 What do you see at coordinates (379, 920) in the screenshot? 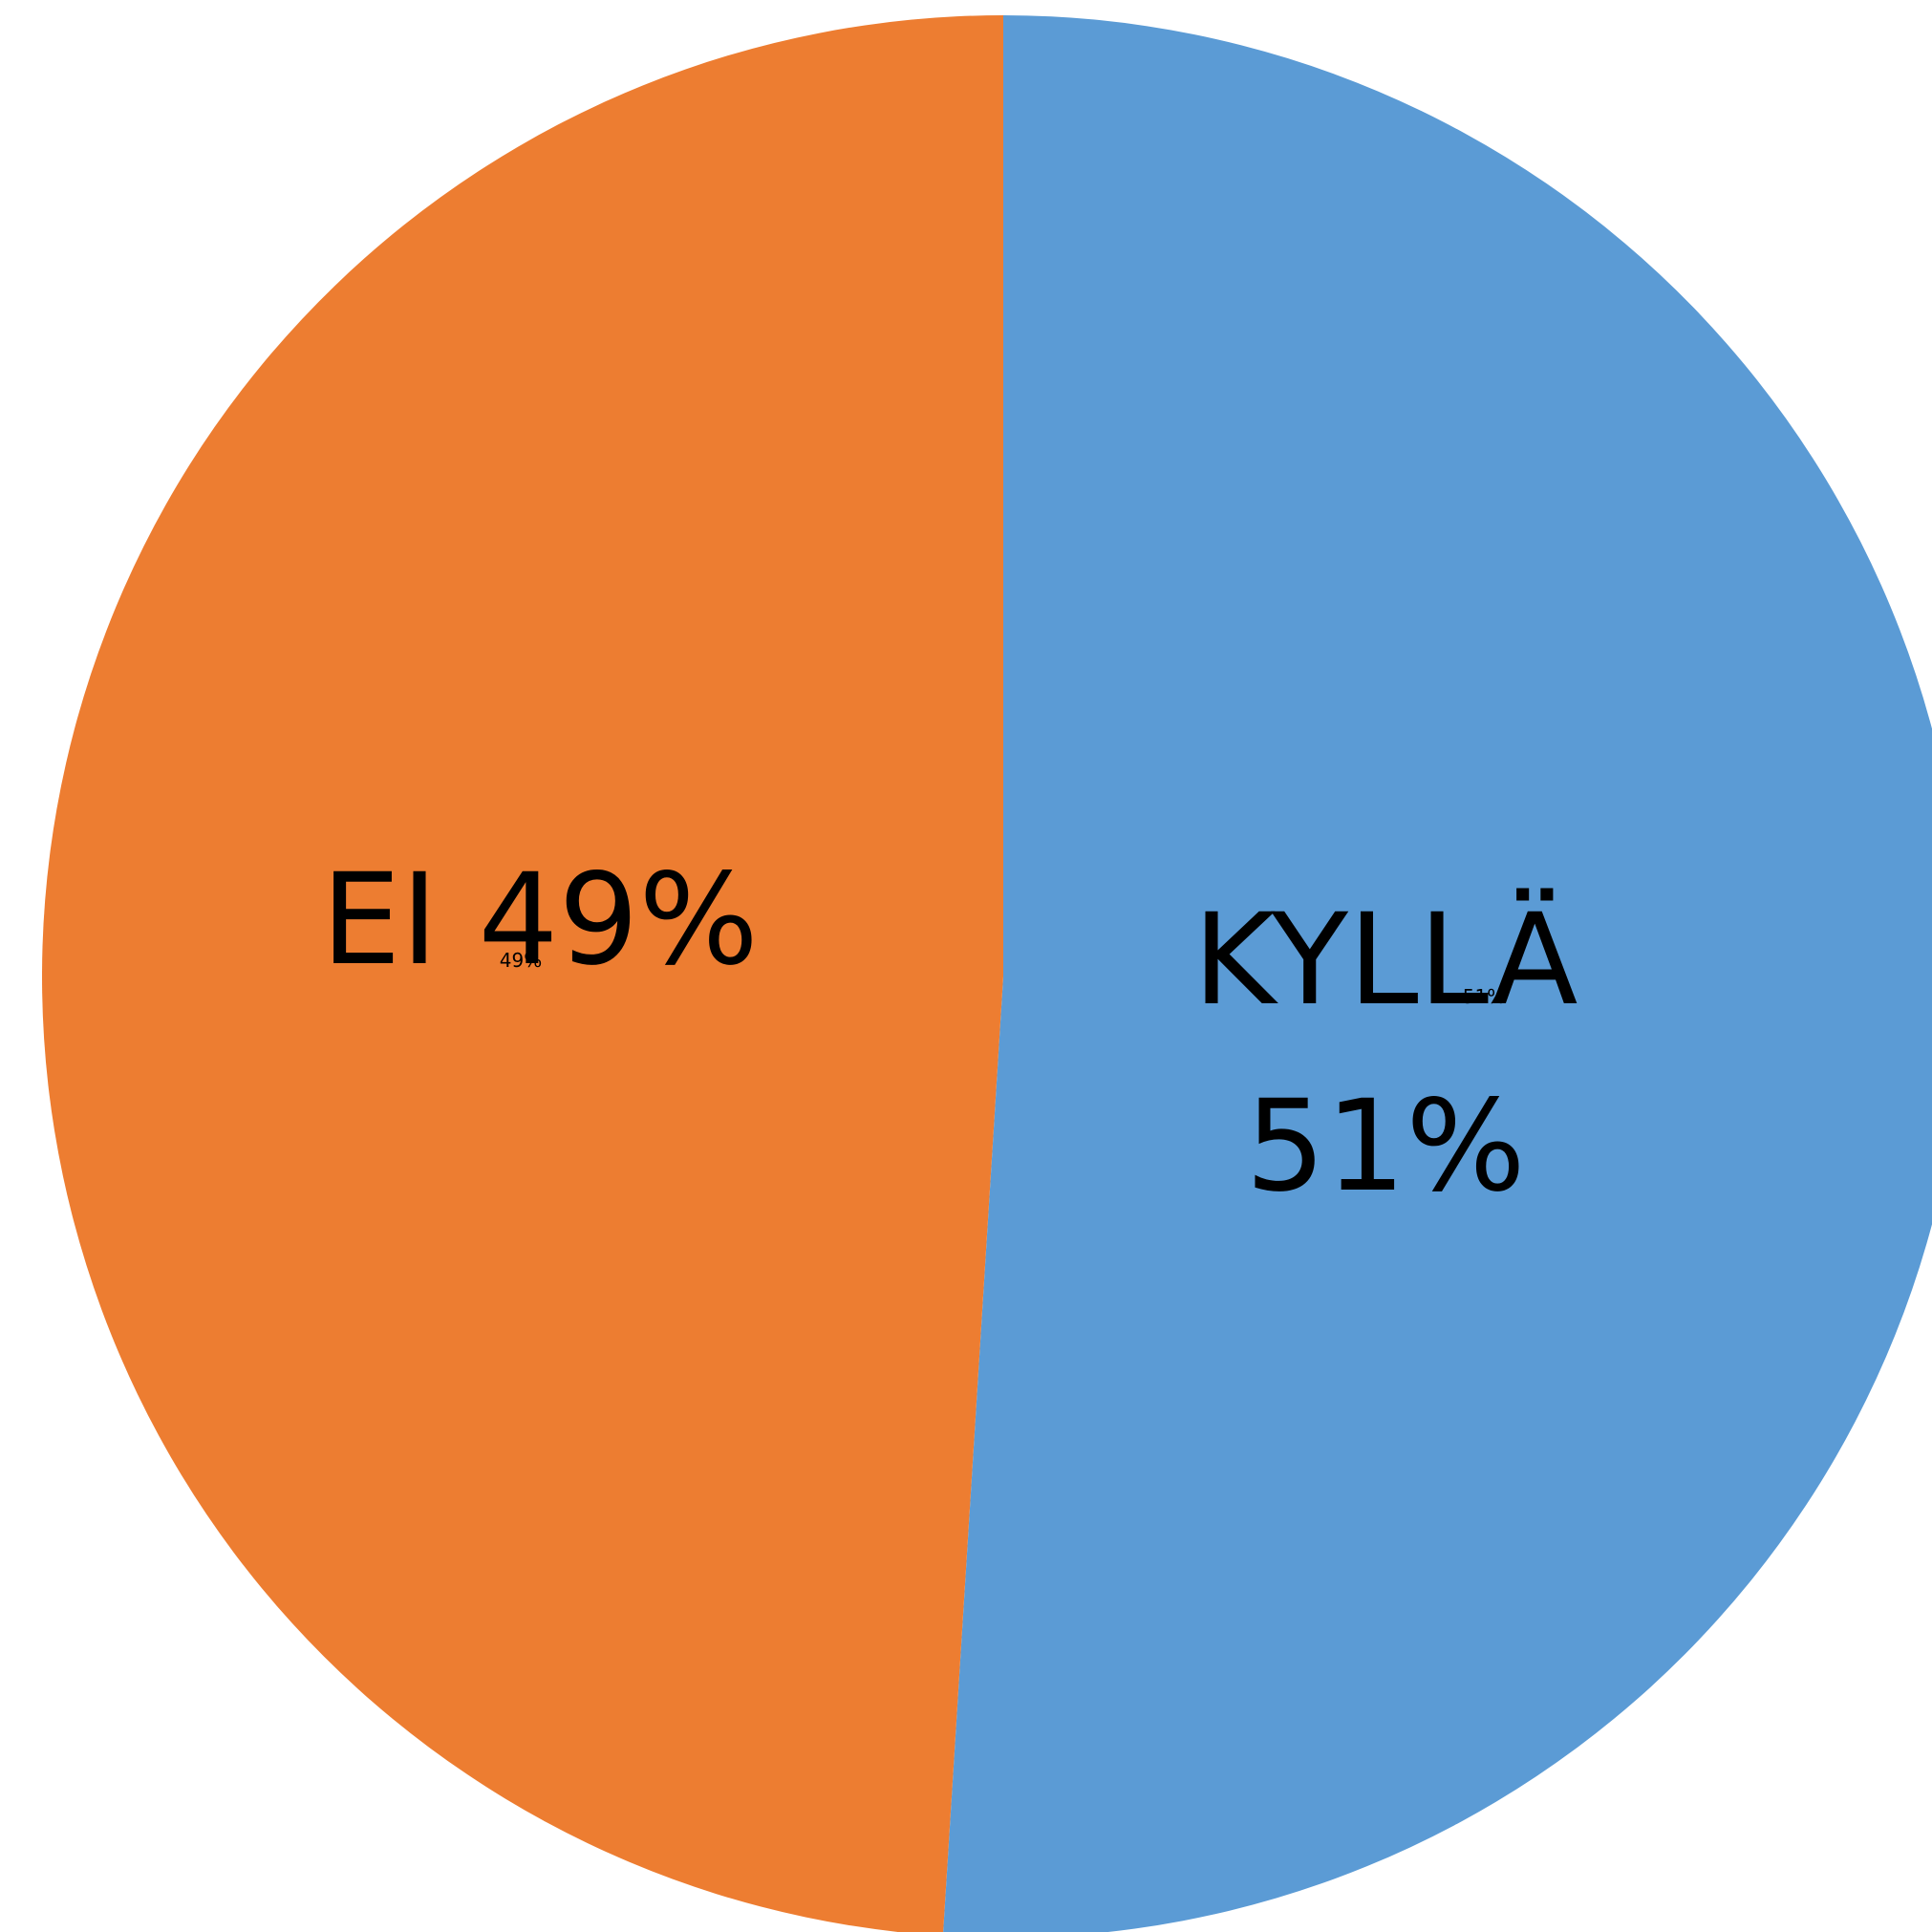
I see `slice-label-ei-text: EI` at bounding box center [379, 920].